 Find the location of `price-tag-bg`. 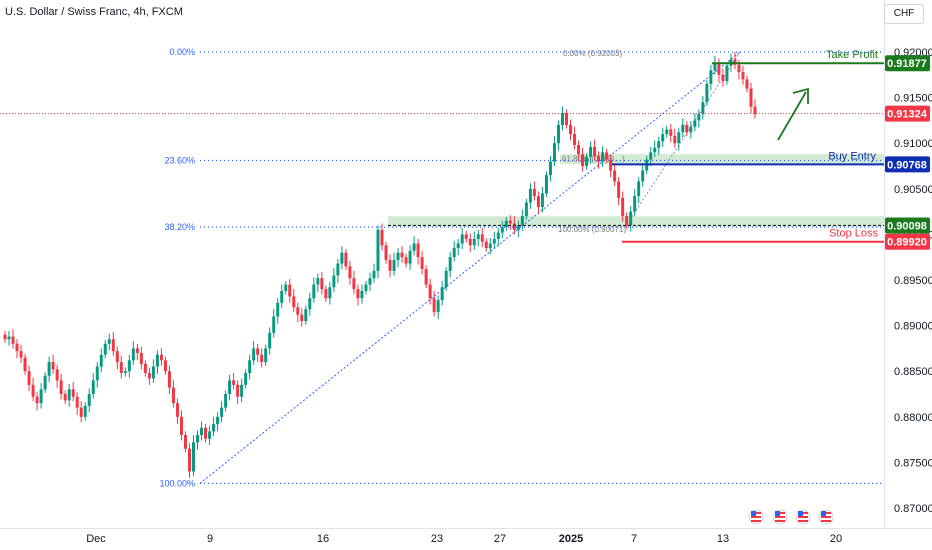

price-tag-bg is located at coordinates (907, 63).